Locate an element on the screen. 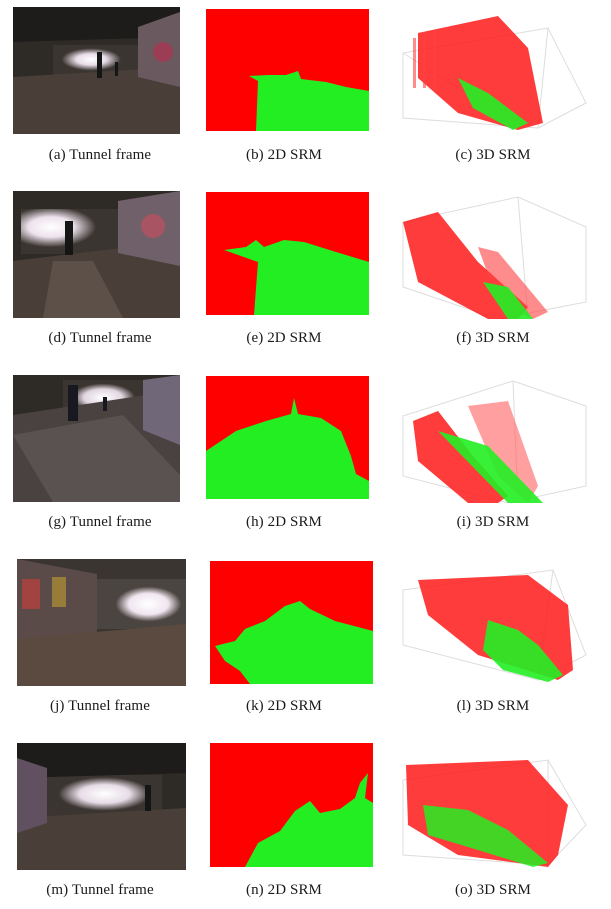  caption: (b) 2D SRM is located at coordinates (283, 155).